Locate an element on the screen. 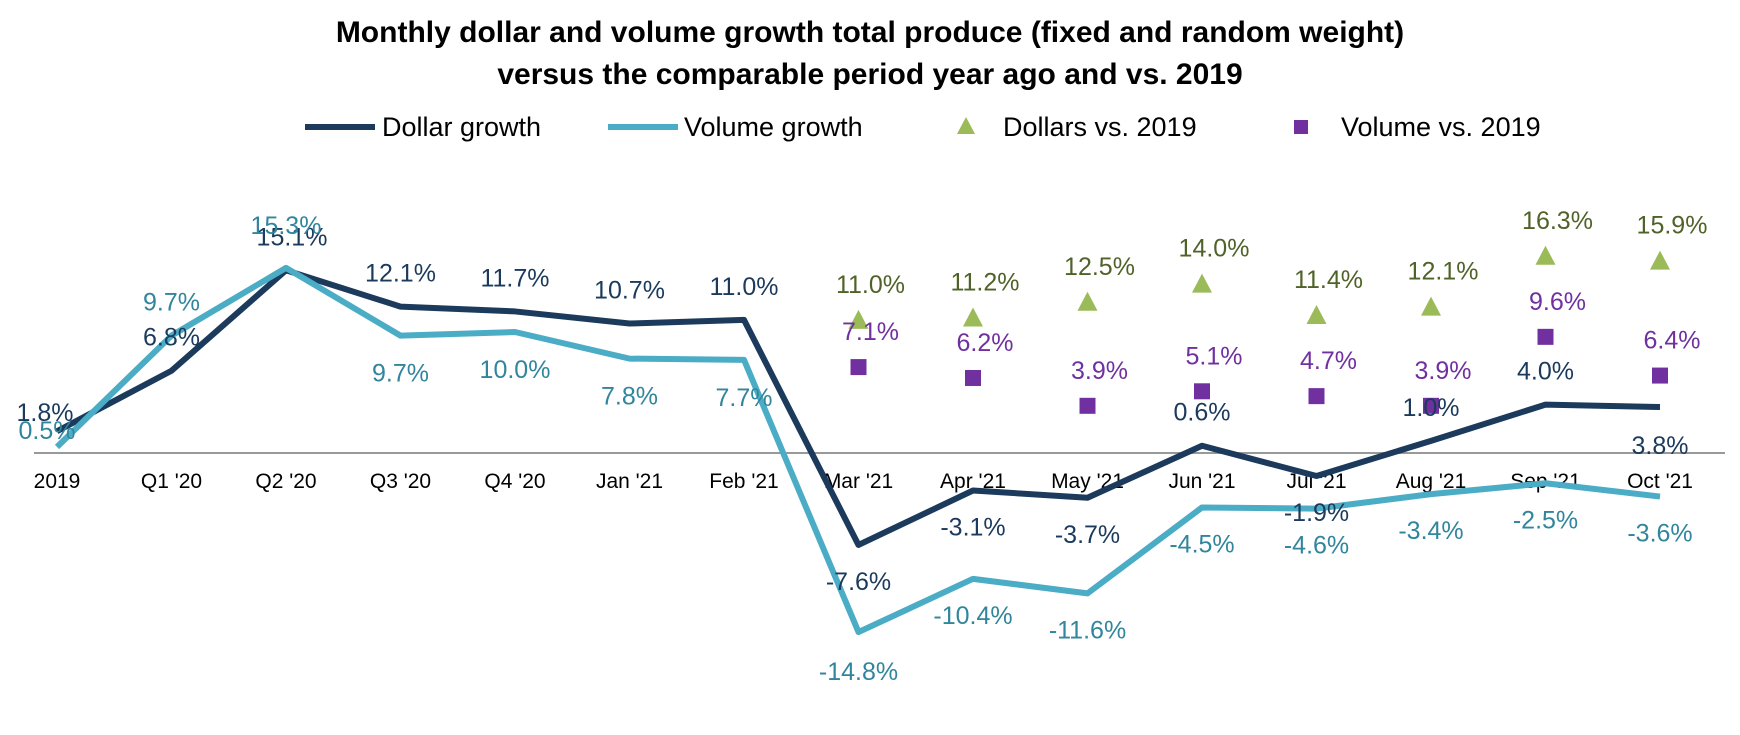 This screenshot has height=735, width=1740. data-label-volume-vs-2019: 4.7% is located at coordinates (1328, 361).